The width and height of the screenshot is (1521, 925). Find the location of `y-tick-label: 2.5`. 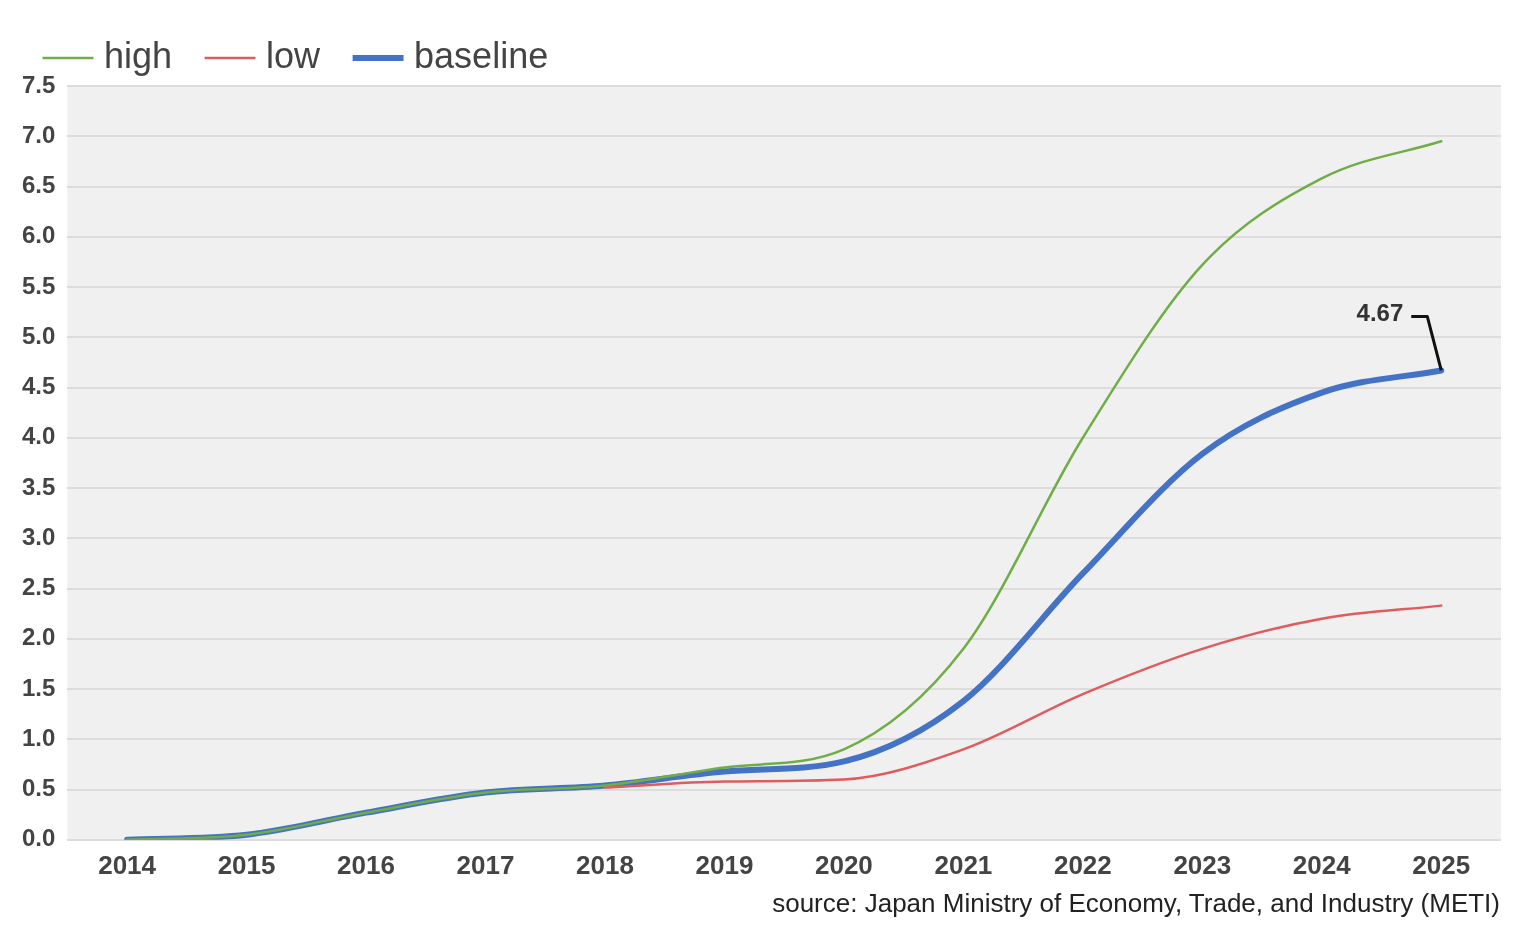

y-tick-label: 2.5 is located at coordinates (38, 587).